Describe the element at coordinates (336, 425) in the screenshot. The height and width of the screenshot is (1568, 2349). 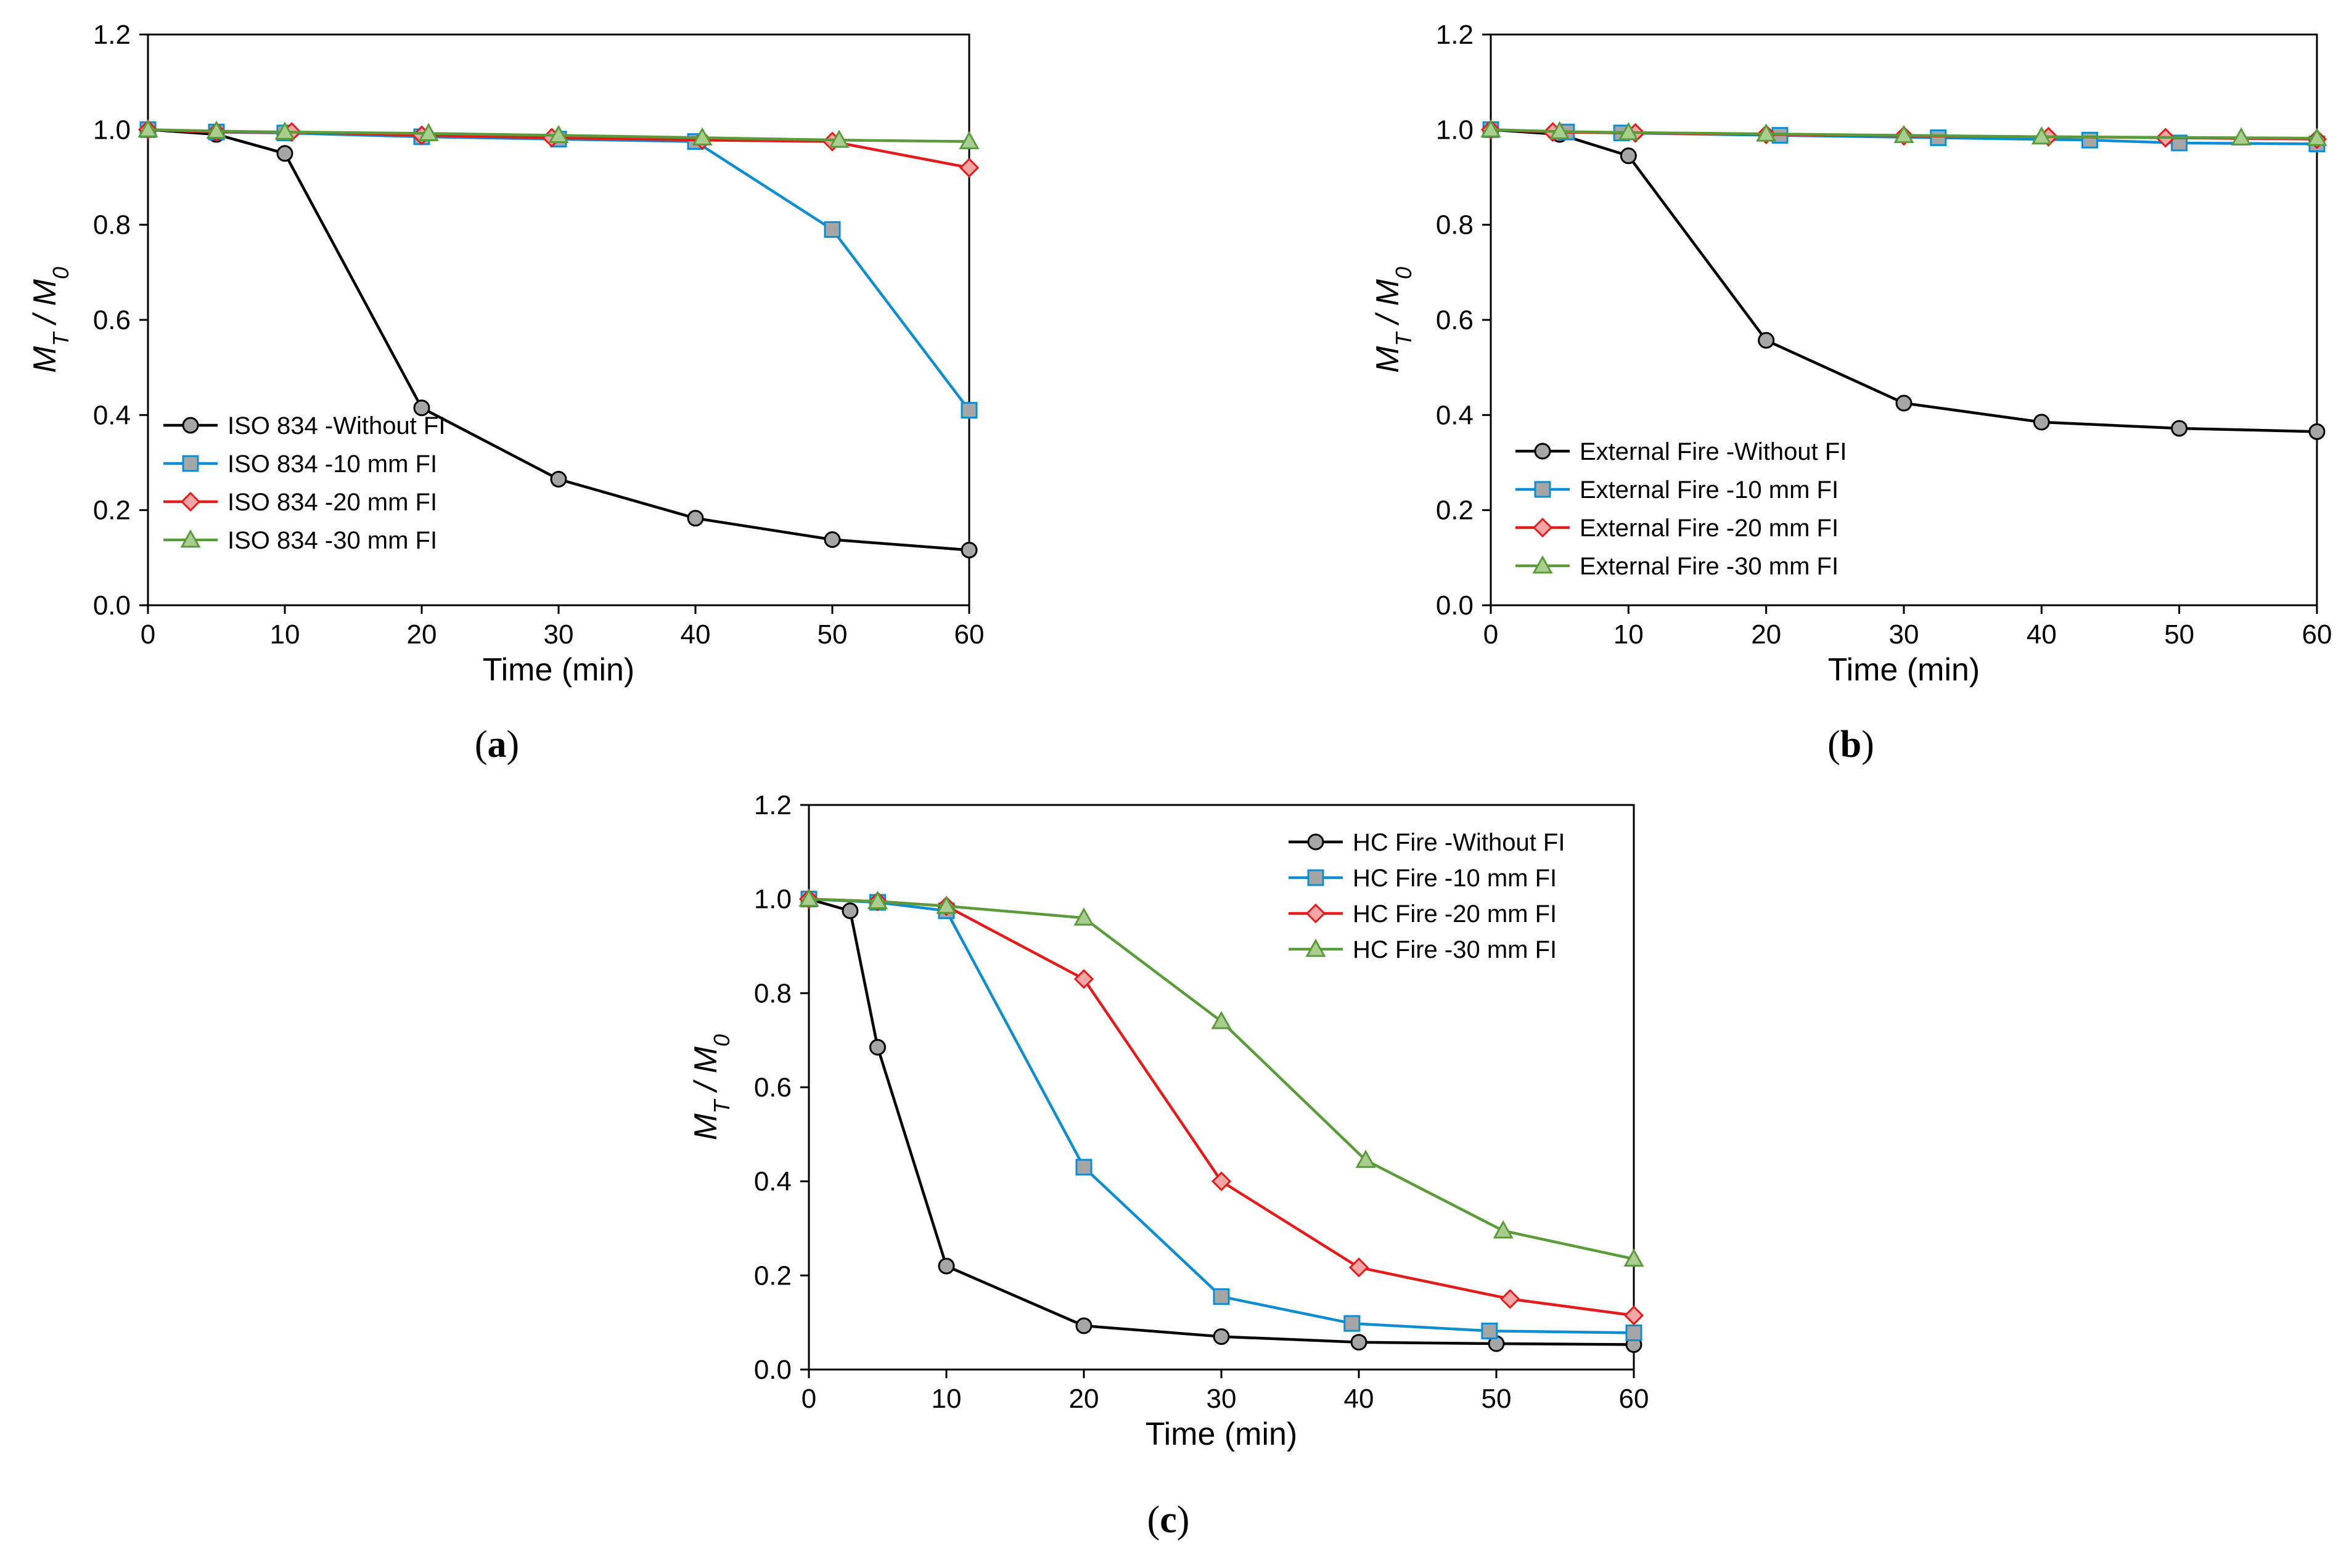
I see `legend-entry: ISO 834 -Without FI` at that location.